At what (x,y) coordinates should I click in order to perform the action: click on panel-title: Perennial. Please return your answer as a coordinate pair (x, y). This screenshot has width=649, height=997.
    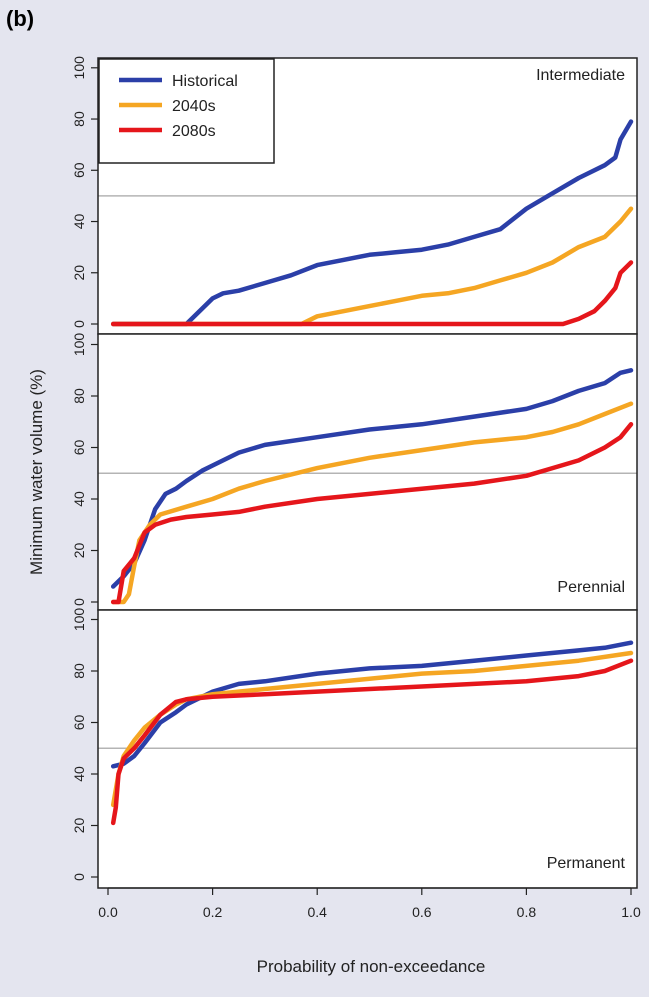
    Looking at the image, I should click on (591, 587).